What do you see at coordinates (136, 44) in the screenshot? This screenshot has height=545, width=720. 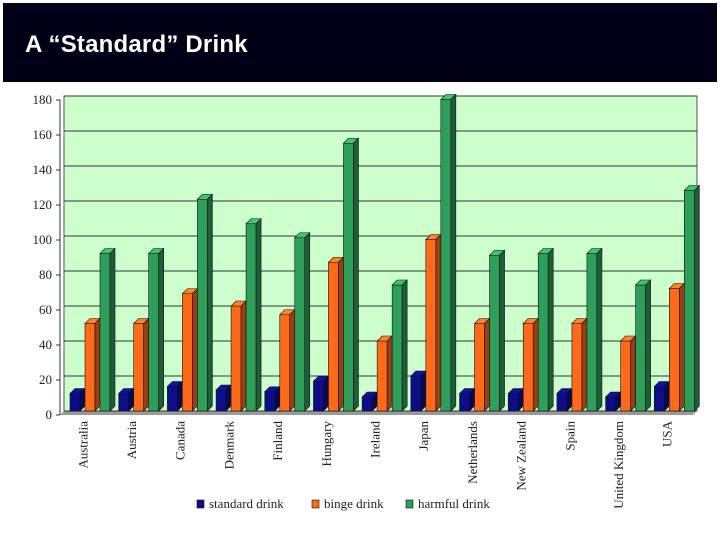 I see `slide-title: A “Standard” Drink` at bounding box center [136, 44].